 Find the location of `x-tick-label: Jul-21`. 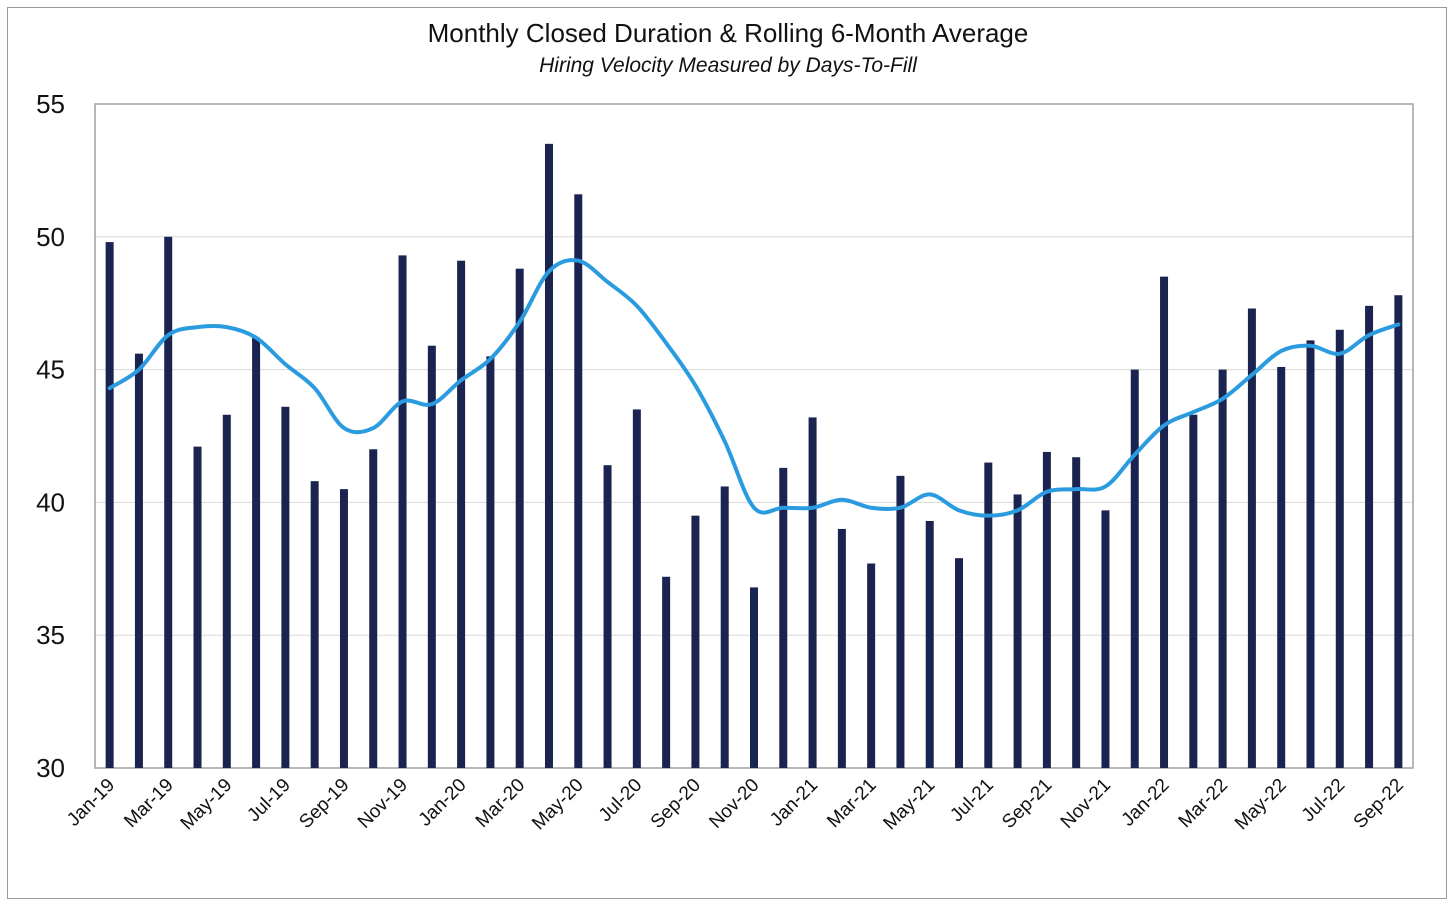

x-tick-label: Jul-21 is located at coordinates (971, 800).